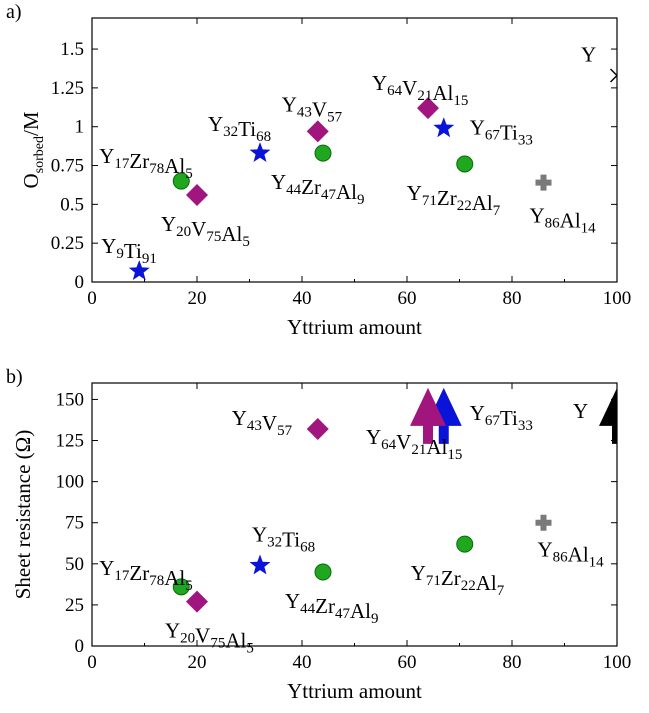 This screenshot has height=713, width=649. Describe the element at coordinates (428, 415) in the screenshot. I see `point-y64v21al15-arrow` at that location.